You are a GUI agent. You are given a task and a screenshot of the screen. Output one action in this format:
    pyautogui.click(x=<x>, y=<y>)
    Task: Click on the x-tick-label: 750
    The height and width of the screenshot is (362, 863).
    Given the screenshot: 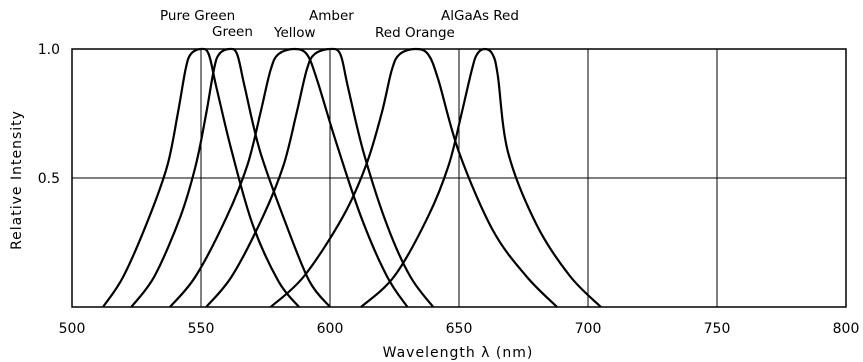 What is the action you would take?
    pyautogui.click(x=717, y=329)
    